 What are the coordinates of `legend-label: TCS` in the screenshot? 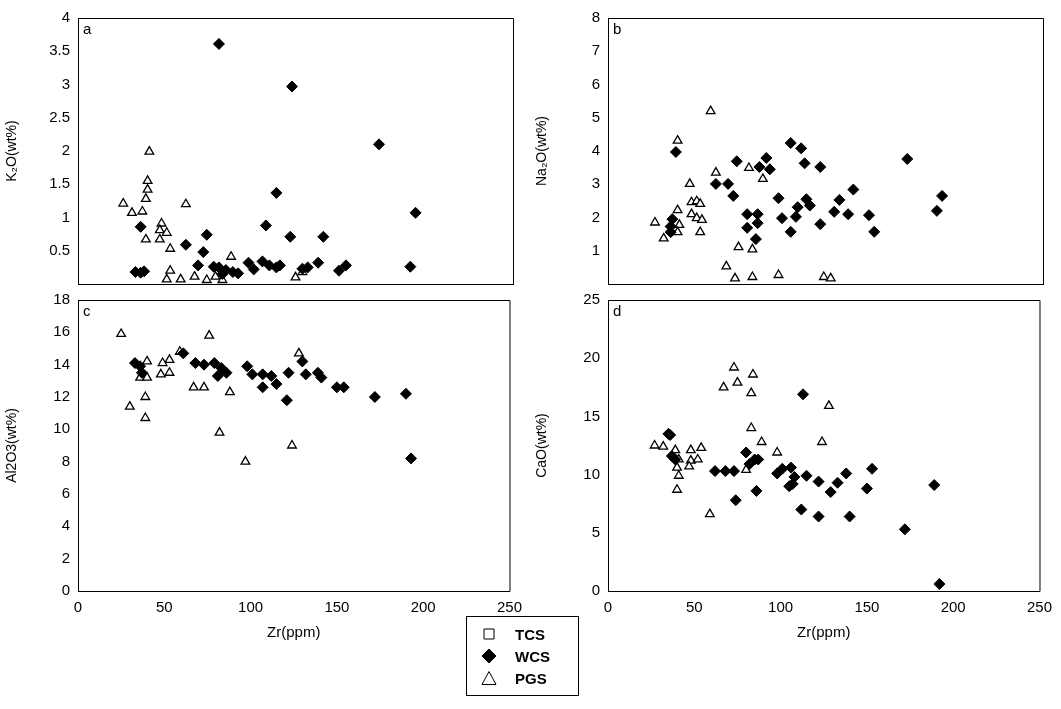 It's located at (530, 634).